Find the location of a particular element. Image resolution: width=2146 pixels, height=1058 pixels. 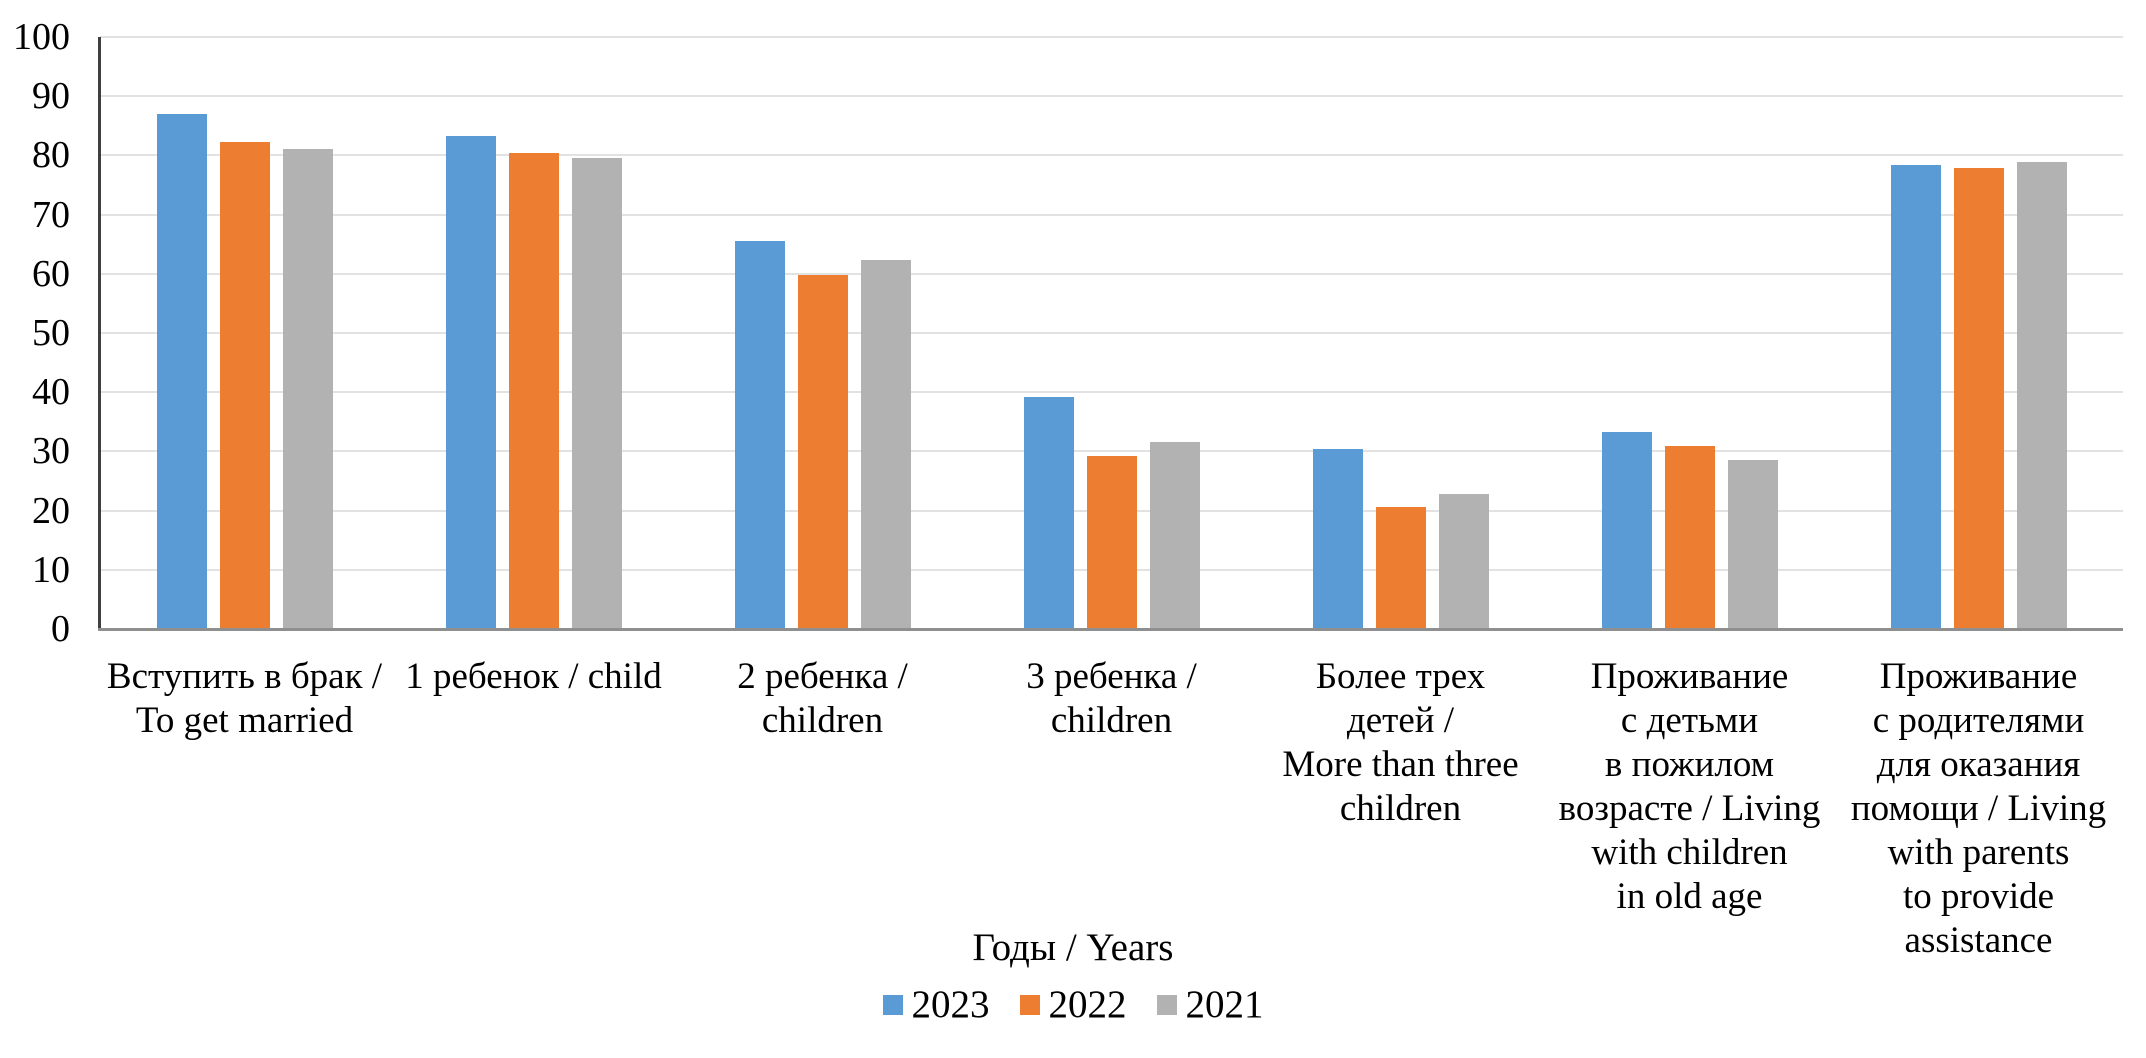

category-label-2: 1 ребенок / child is located at coordinates (533, 677).